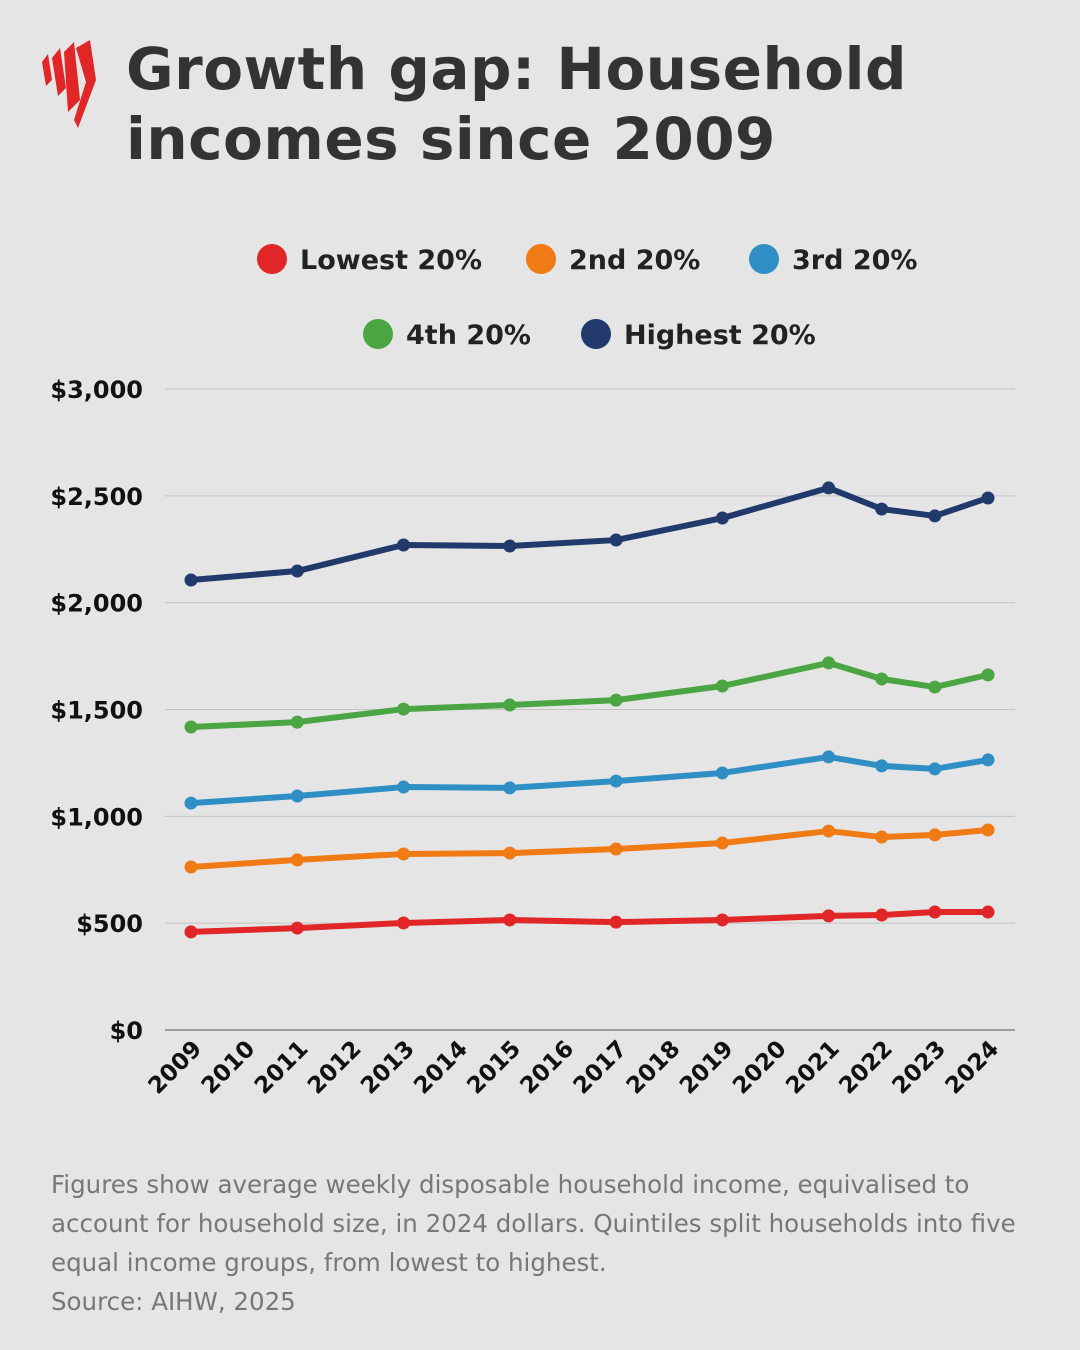  Describe the element at coordinates (548, 1068) in the screenshot. I see `x-tick-label: 2016` at that location.